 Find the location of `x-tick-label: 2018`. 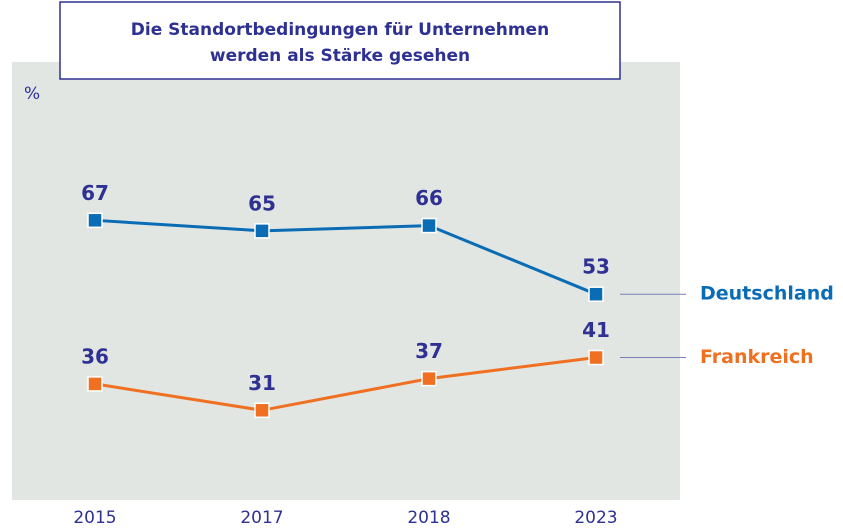

x-tick-label: 2018 is located at coordinates (428, 518).